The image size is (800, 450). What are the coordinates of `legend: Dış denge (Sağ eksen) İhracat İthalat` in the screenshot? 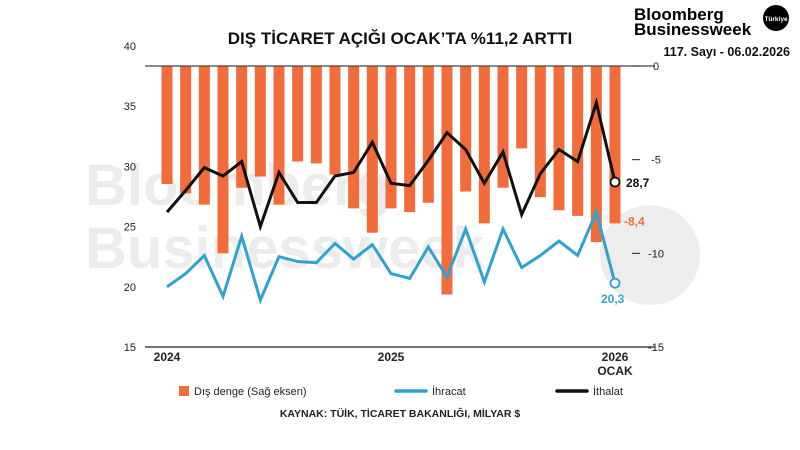 It's located at (401, 391).